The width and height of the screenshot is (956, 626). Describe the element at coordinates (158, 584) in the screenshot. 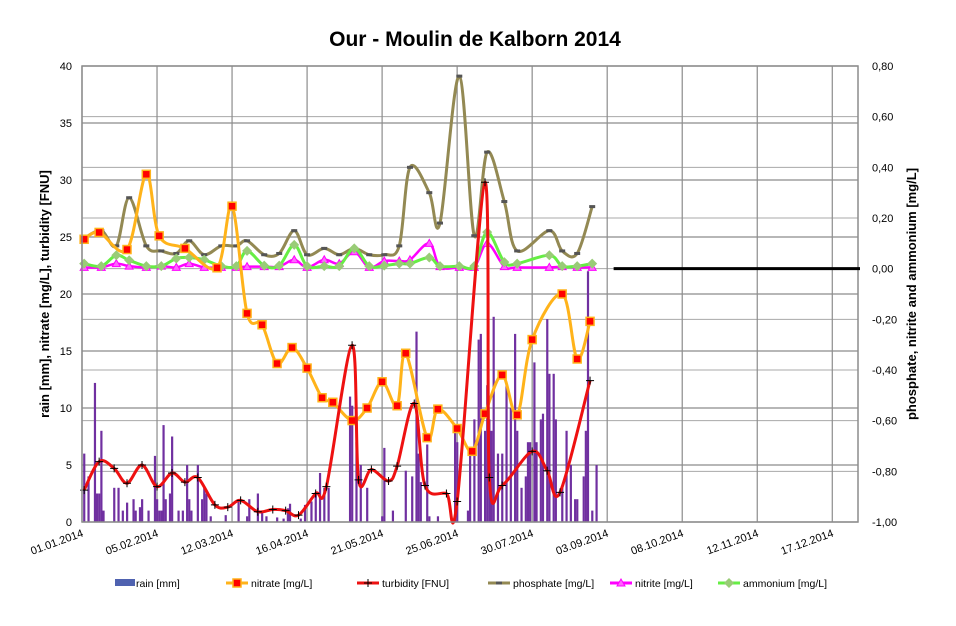

I see `legend-label: rain [mm]` at that location.